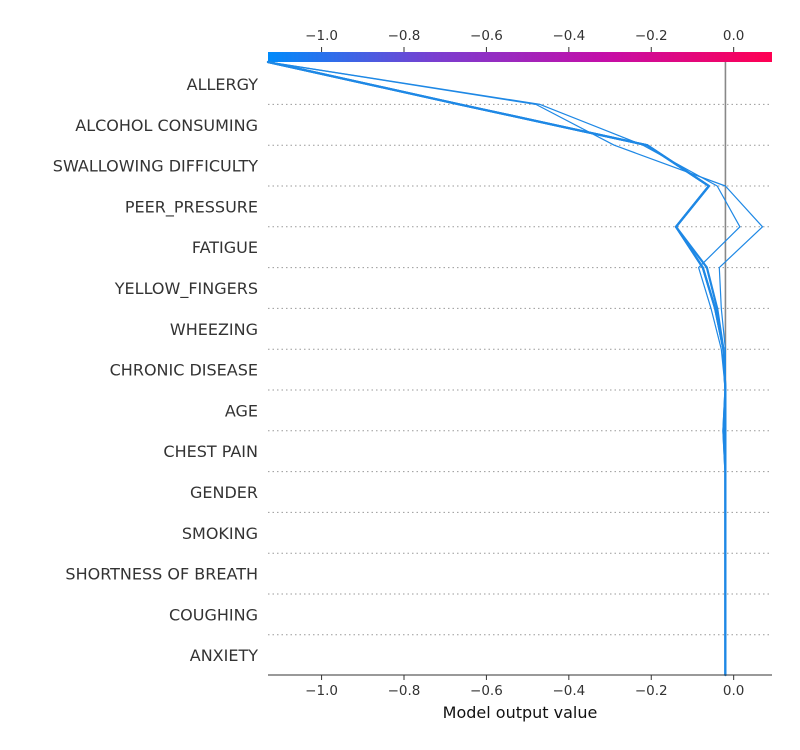  Describe the element at coordinates (404, 36) in the screenshot. I see `top-tick-label: −0.8` at that location.